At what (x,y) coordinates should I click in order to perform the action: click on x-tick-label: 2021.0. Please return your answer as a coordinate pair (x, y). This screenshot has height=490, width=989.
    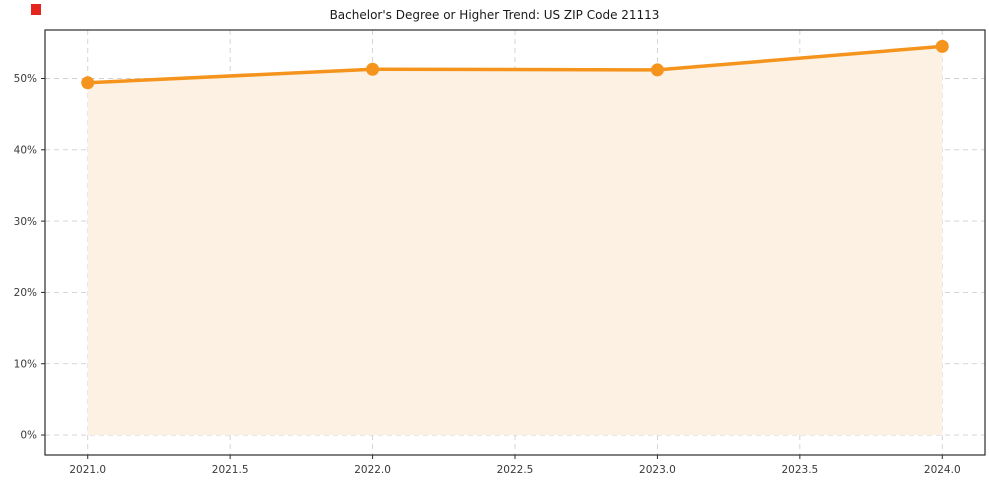
    Looking at the image, I should click on (87, 470).